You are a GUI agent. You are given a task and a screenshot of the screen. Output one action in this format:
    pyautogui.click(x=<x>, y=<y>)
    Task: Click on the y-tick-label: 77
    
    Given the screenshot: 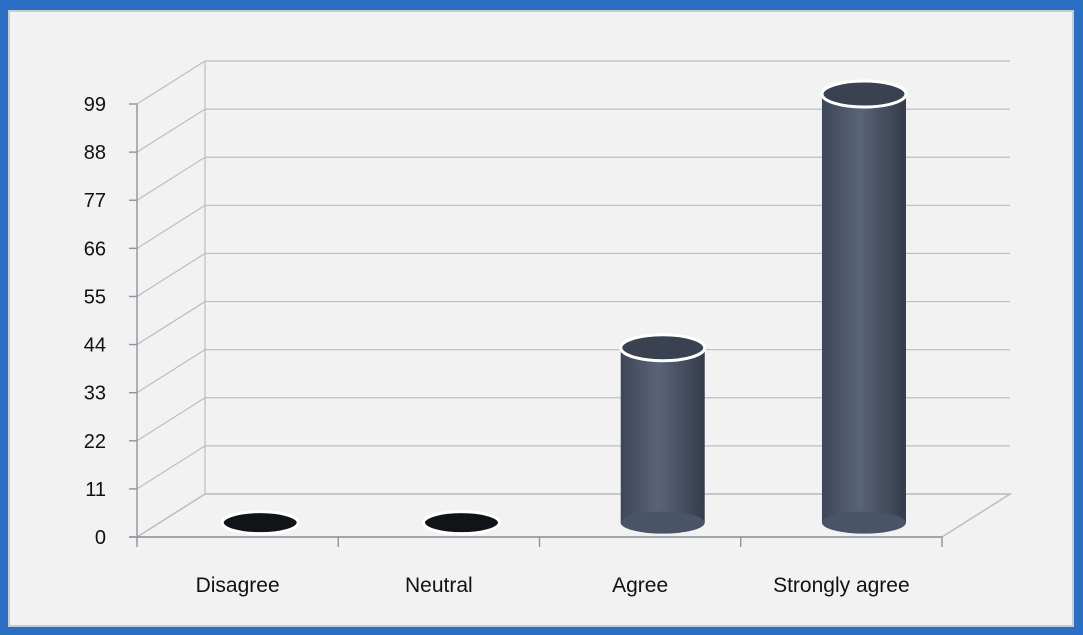 What is the action you would take?
    pyautogui.click(x=95, y=201)
    